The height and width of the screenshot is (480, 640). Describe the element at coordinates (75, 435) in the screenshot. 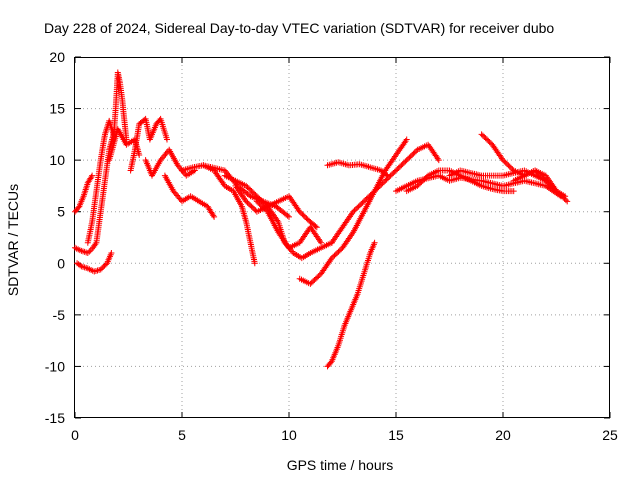

I see `x-tick-label: 0` at that location.